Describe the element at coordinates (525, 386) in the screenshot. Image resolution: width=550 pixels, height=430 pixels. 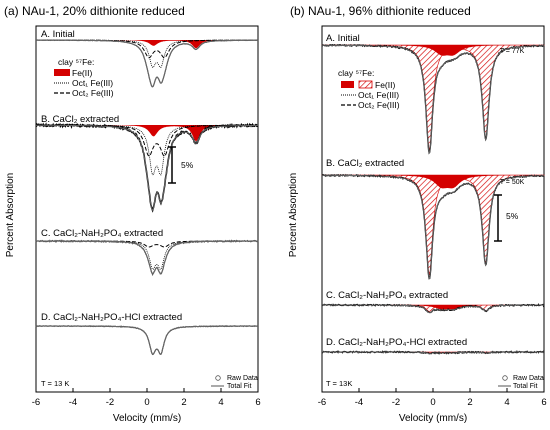
I see `chart-b-fit-label: Total Fit` at that location.